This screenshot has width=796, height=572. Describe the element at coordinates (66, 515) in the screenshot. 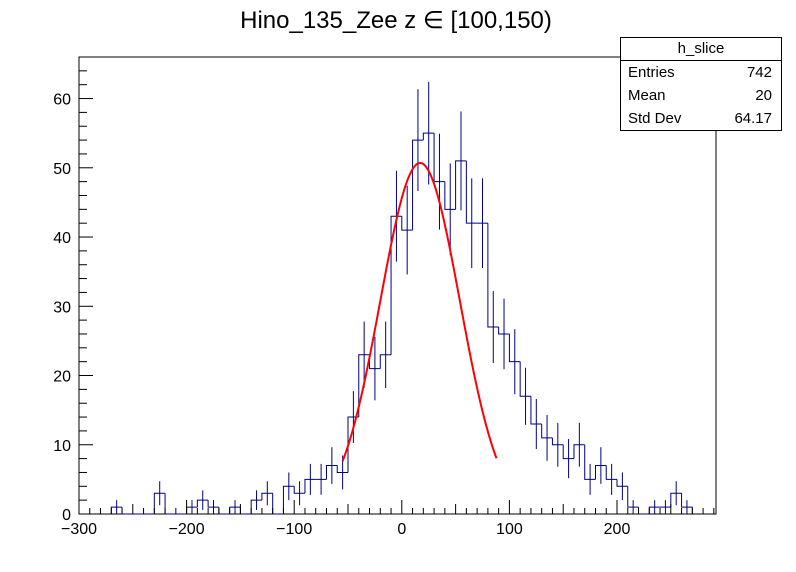

I see `y-tick-label: 0` at that location.